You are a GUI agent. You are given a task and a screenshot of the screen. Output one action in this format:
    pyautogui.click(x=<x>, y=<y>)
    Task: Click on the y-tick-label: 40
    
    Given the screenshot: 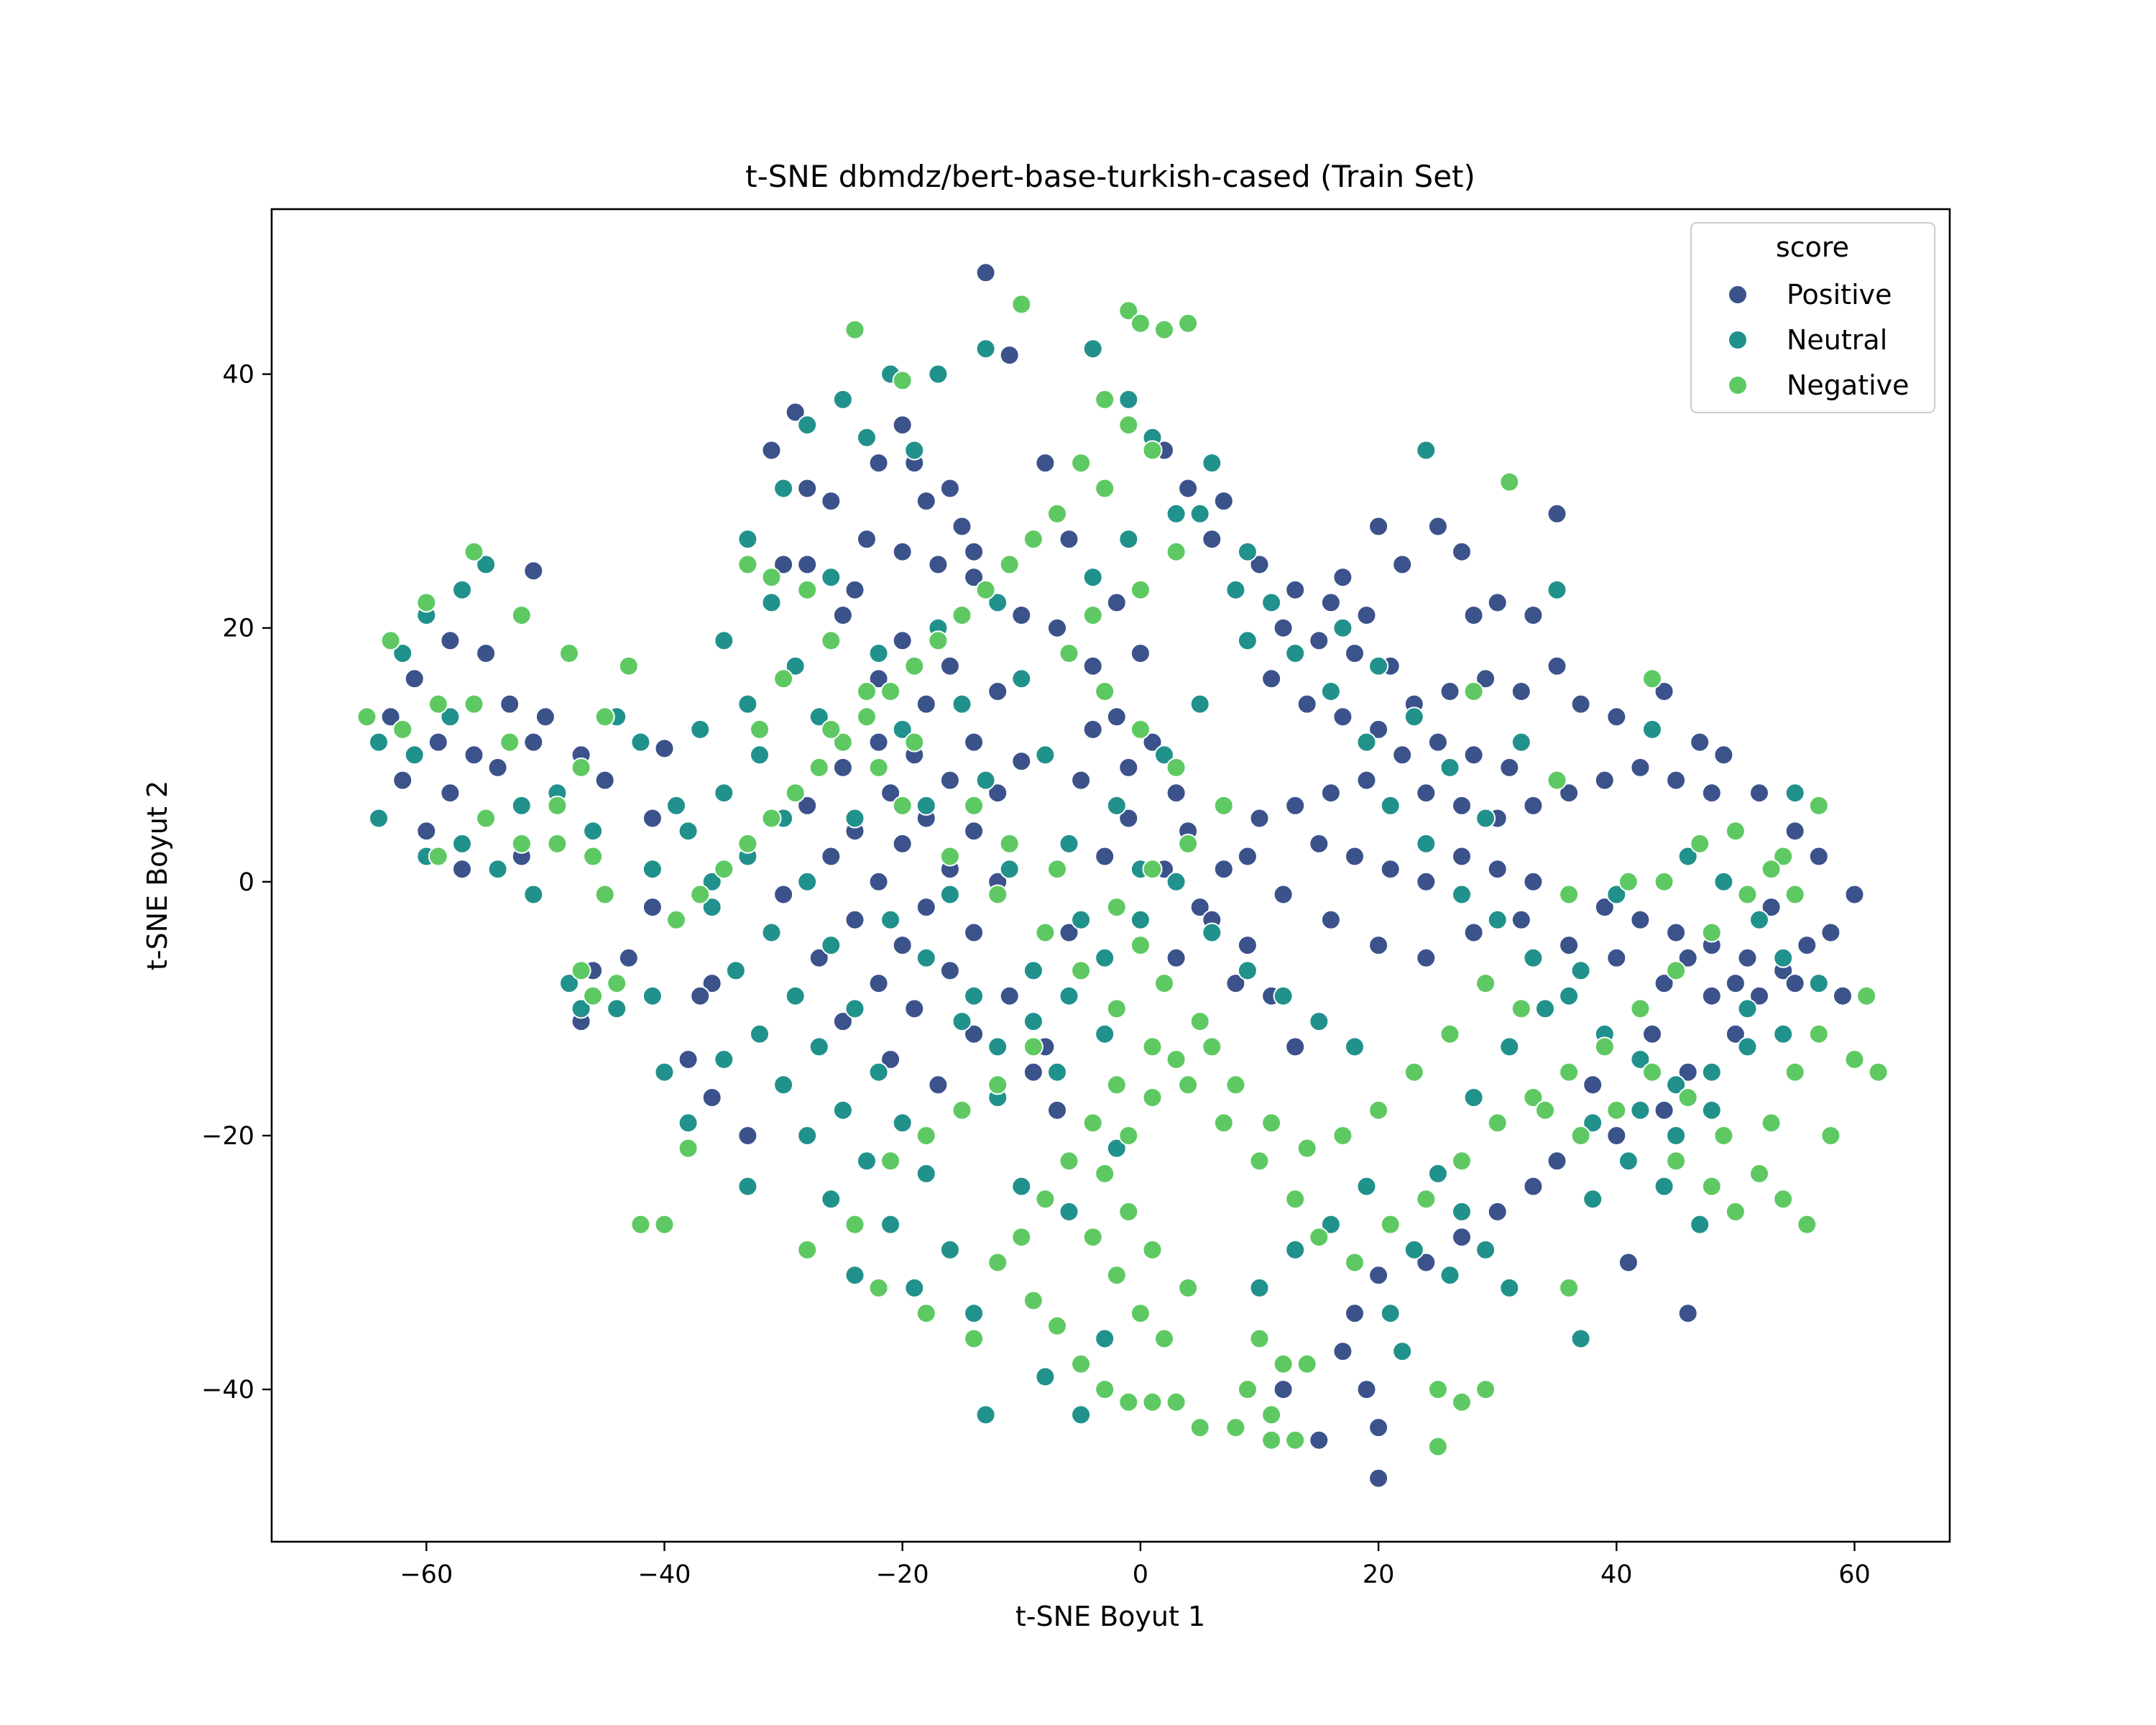 What is the action you would take?
    pyautogui.click(x=238, y=375)
    